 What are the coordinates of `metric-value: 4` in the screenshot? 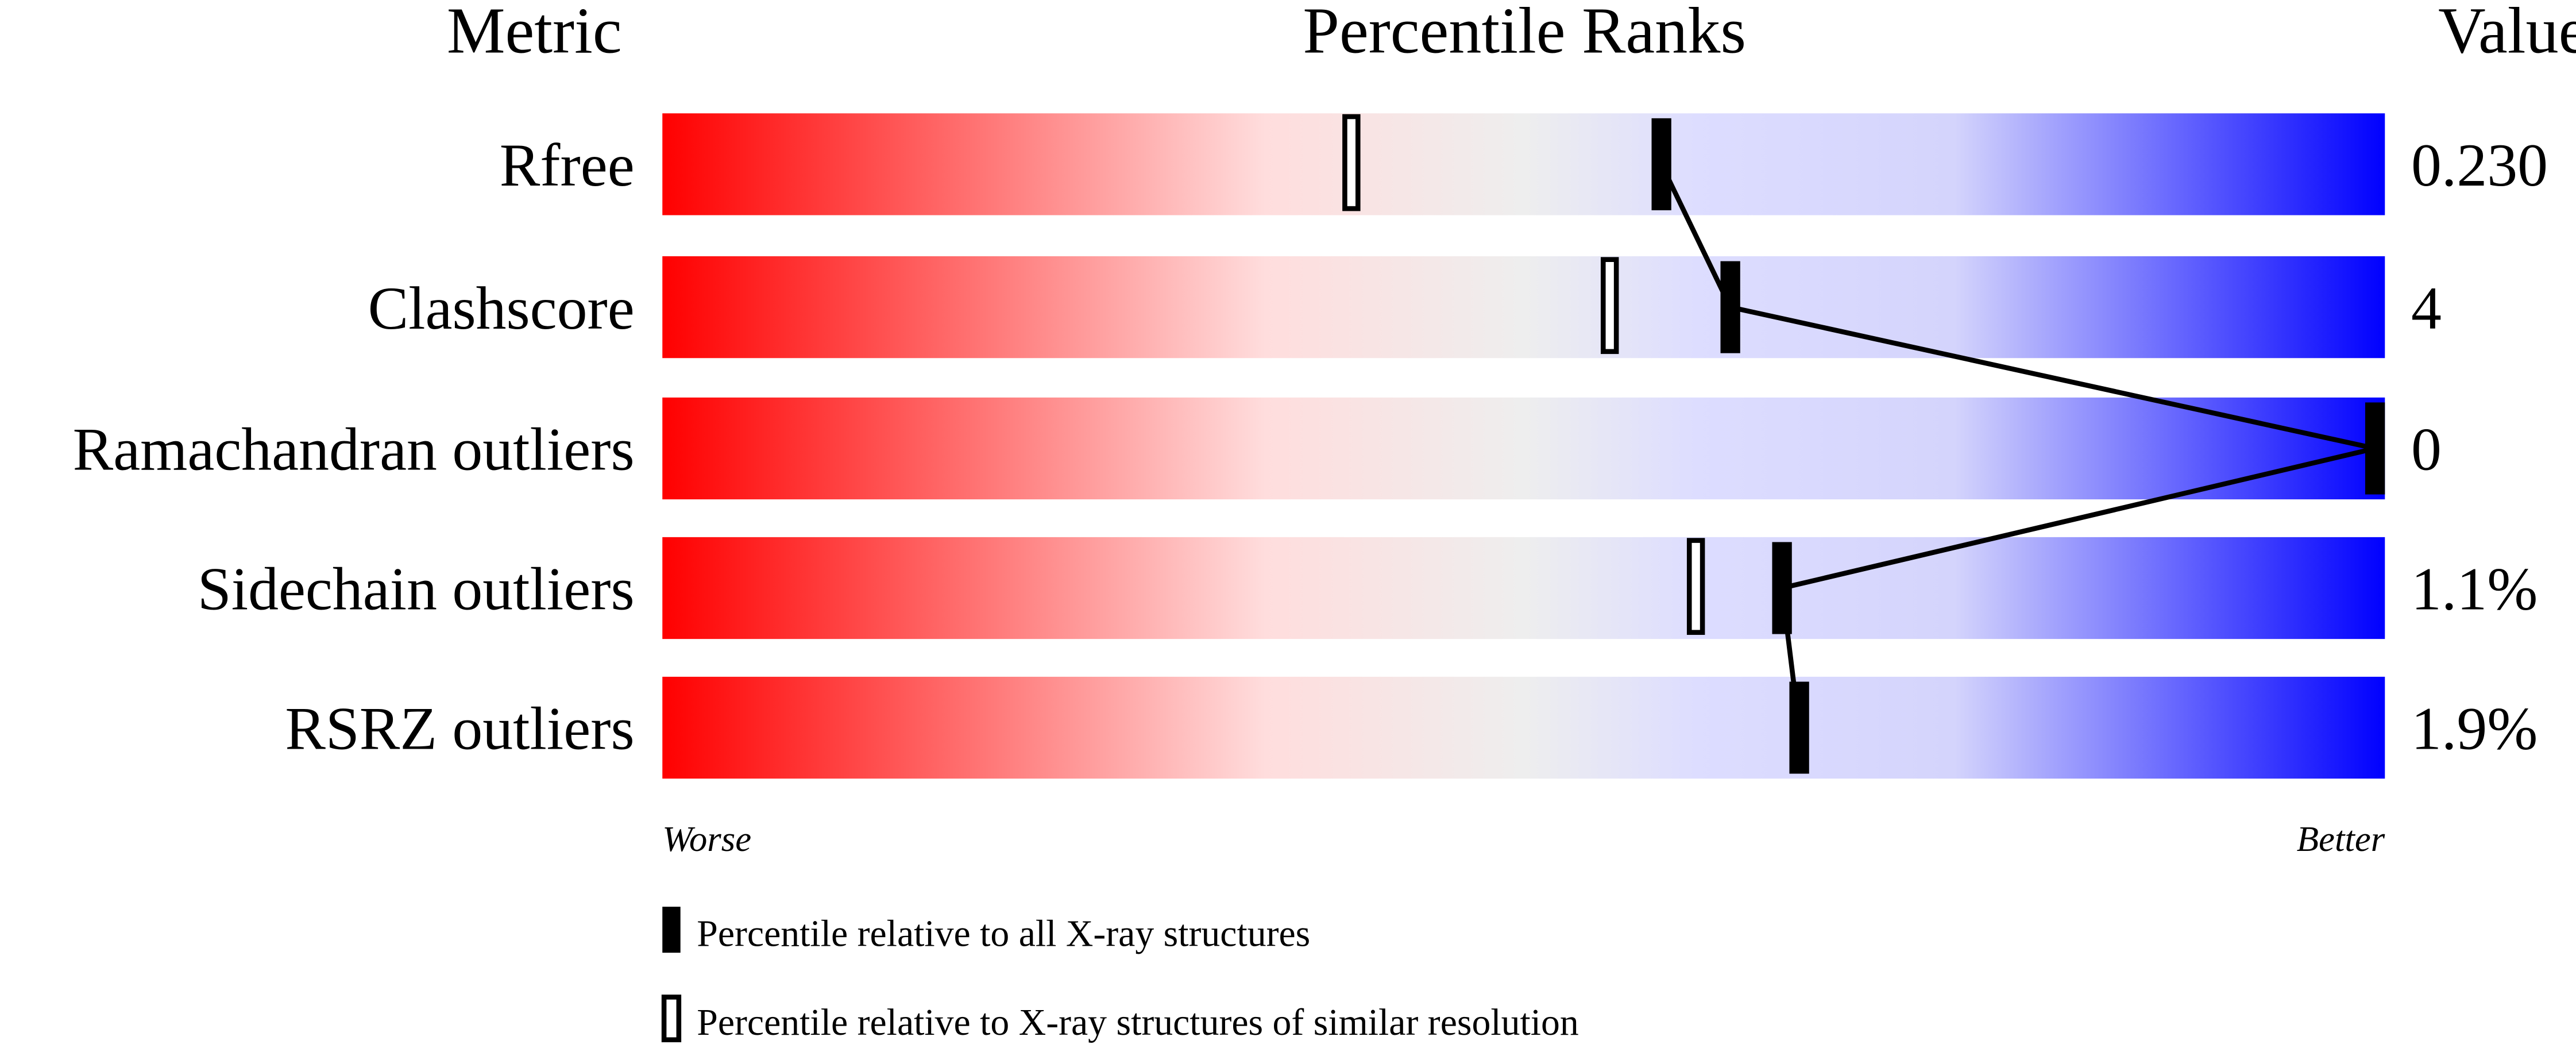 It's located at (2426, 308).